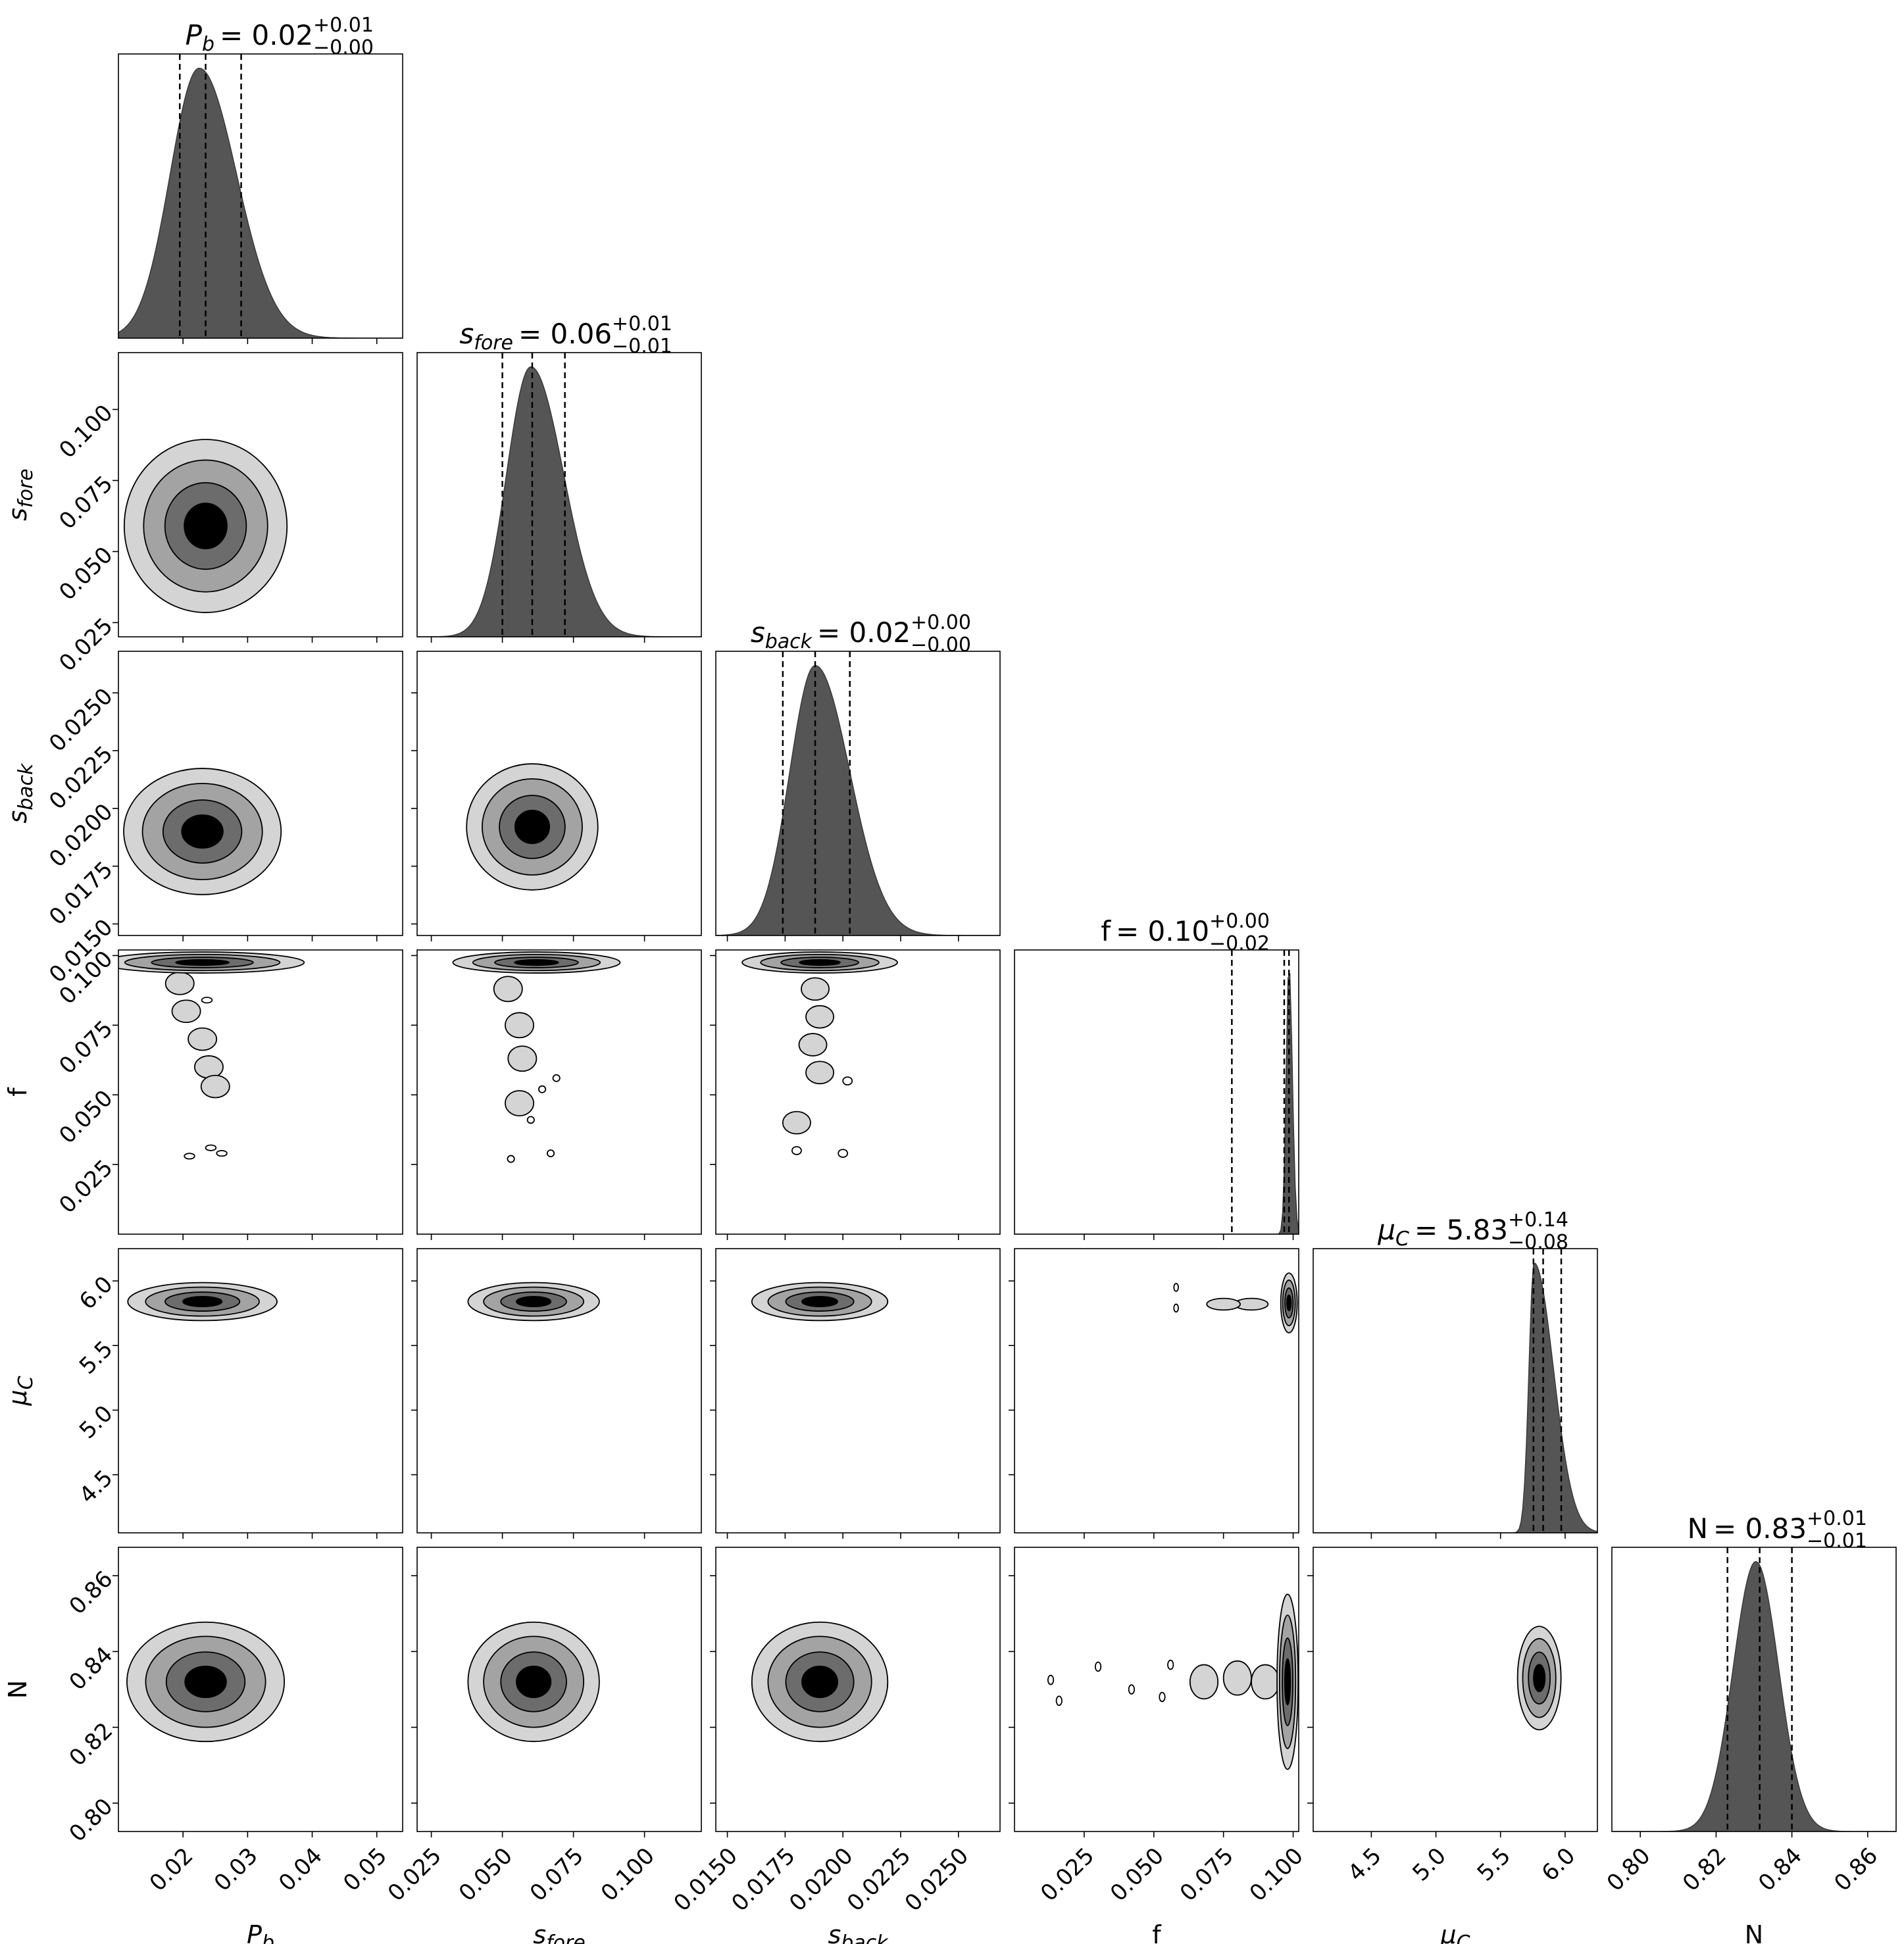  I want to click on panel-sback-vs-sback: sback = 0.02 +0.00−0.00, so click(858, 776).